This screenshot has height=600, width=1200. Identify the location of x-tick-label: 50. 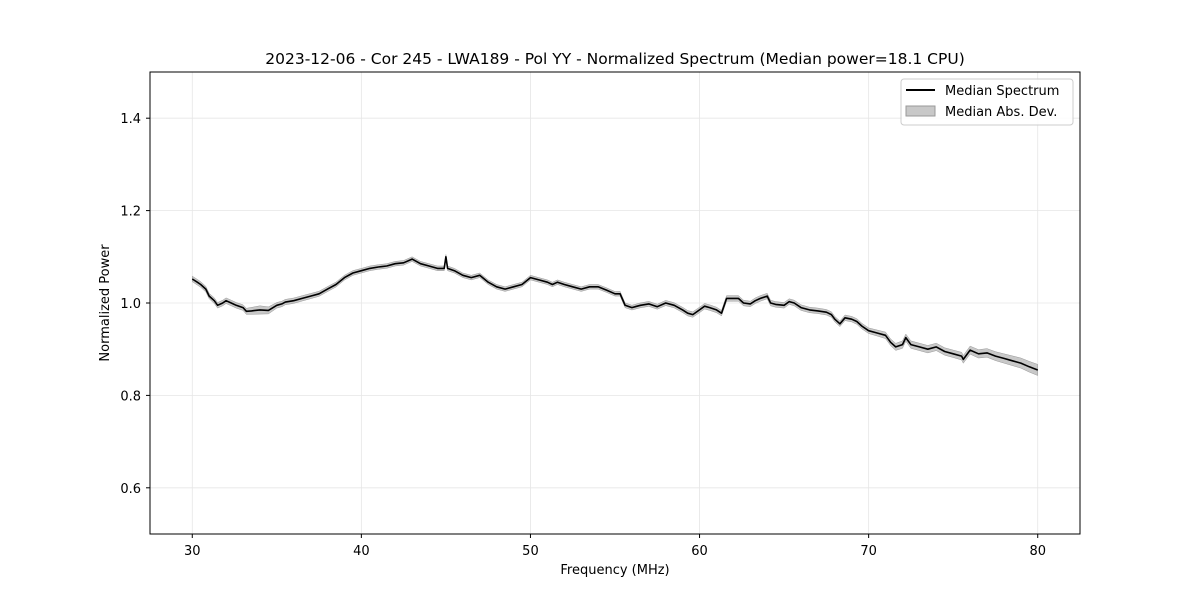
(530, 551).